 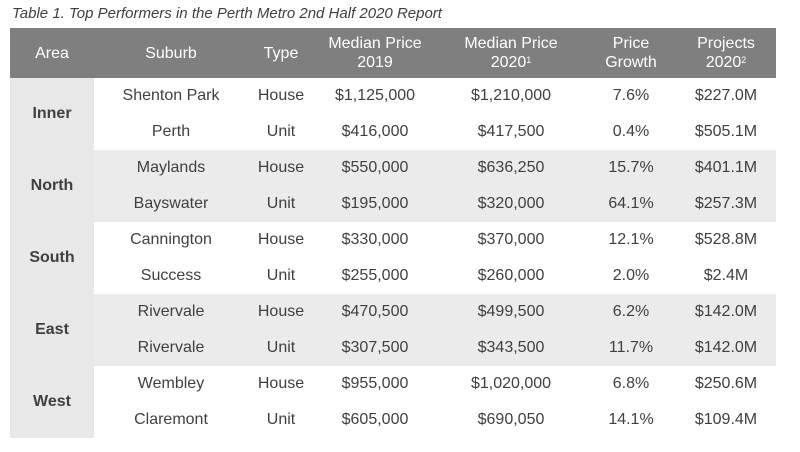 I want to click on header-median-2019: Median Price 2019, so click(x=375, y=53).